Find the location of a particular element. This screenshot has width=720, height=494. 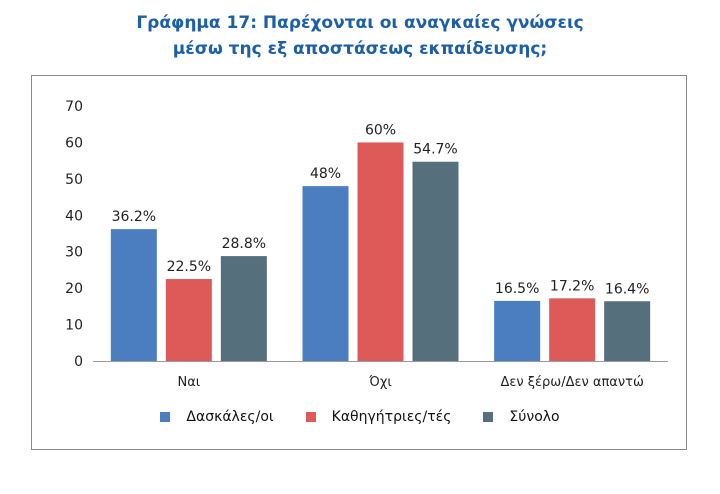

y-tick-label: 0 is located at coordinates (78, 362).